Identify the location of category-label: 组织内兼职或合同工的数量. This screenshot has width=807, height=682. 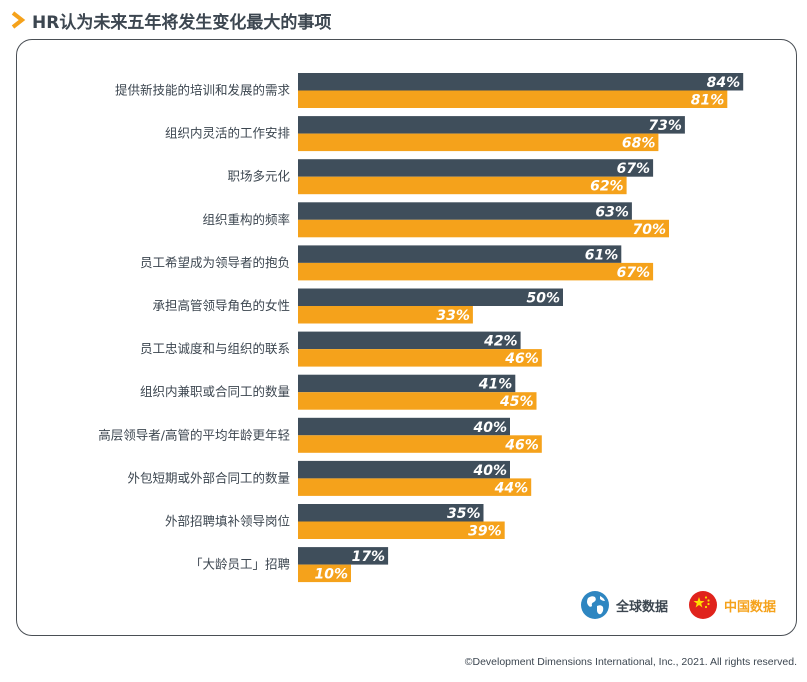
(215, 391).